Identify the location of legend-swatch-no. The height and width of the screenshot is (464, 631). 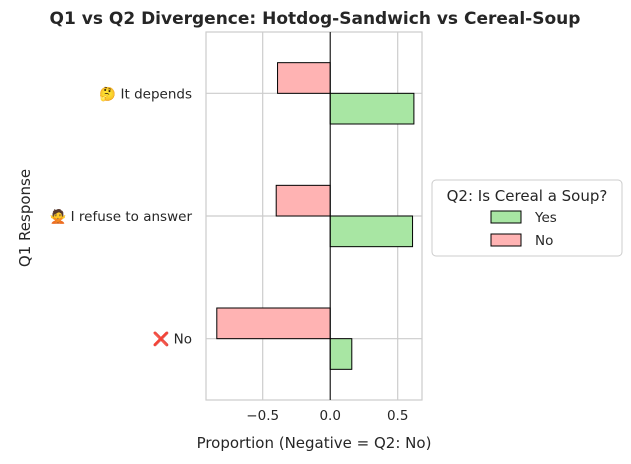
(506, 240).